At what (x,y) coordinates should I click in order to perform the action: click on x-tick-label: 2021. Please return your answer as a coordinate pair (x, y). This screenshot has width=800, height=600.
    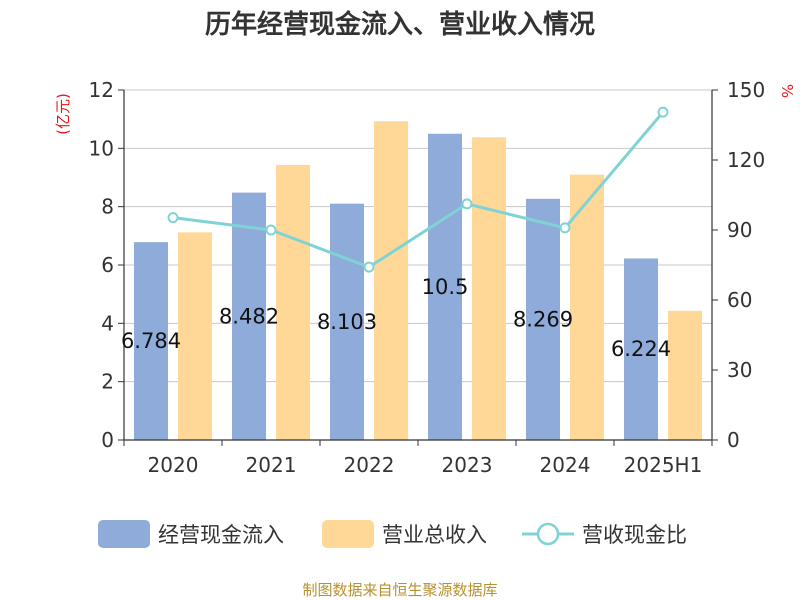
    Looking at the image, I should click on (271, 465).